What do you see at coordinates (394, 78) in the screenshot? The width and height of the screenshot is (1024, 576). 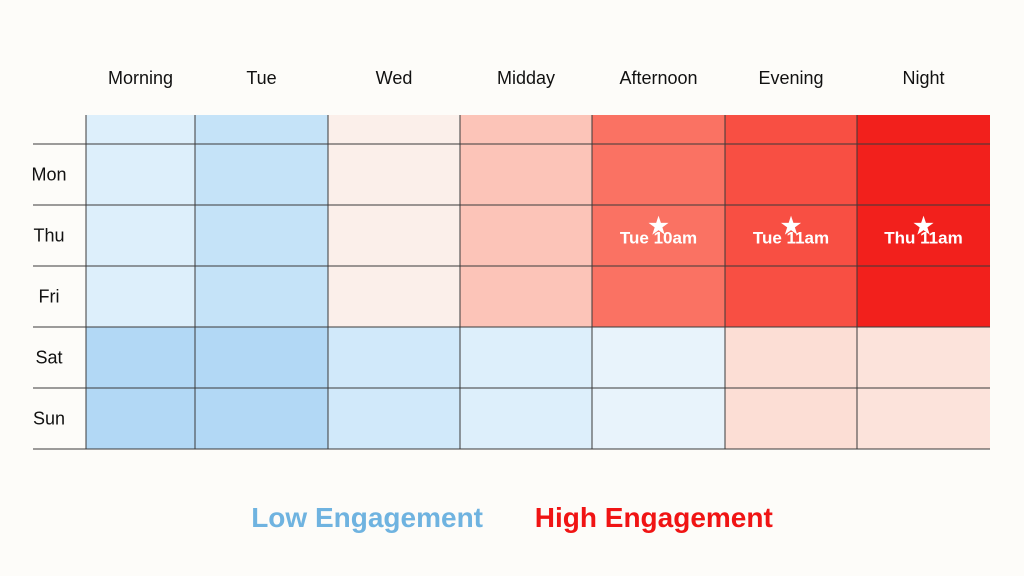 I see `column-label: Wed` at bounding box center [394, 78].